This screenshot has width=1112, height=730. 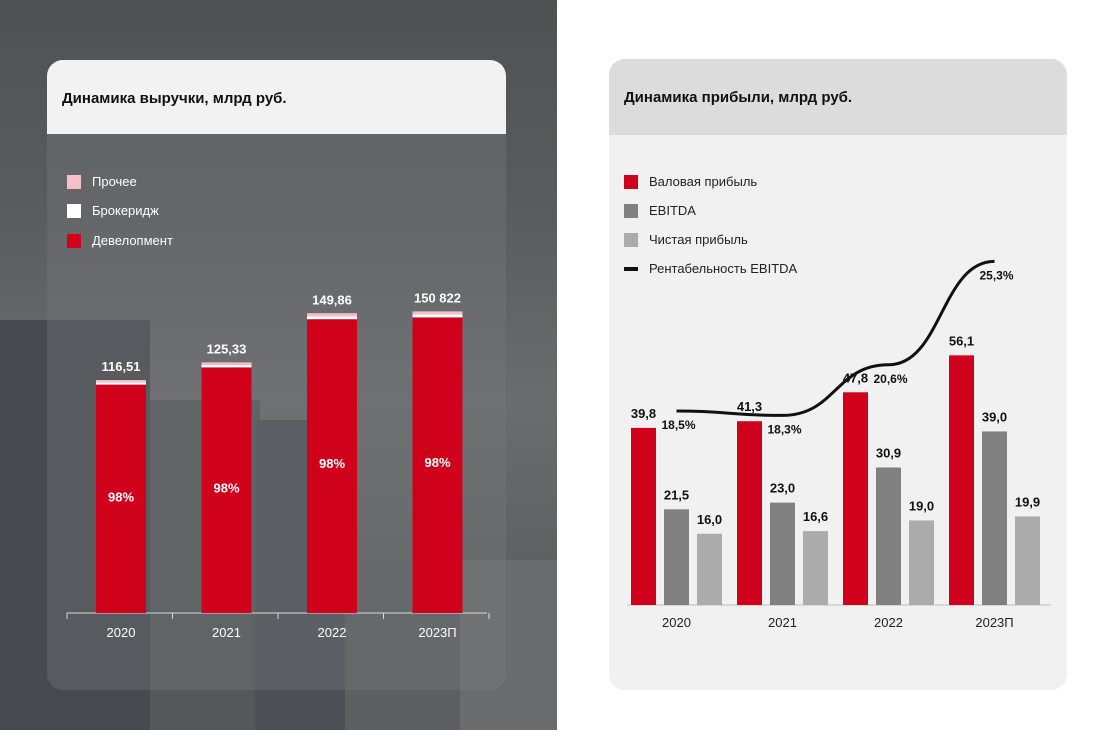 I want to click on legend-swatch-brokerage, so click(x=74, y=210).